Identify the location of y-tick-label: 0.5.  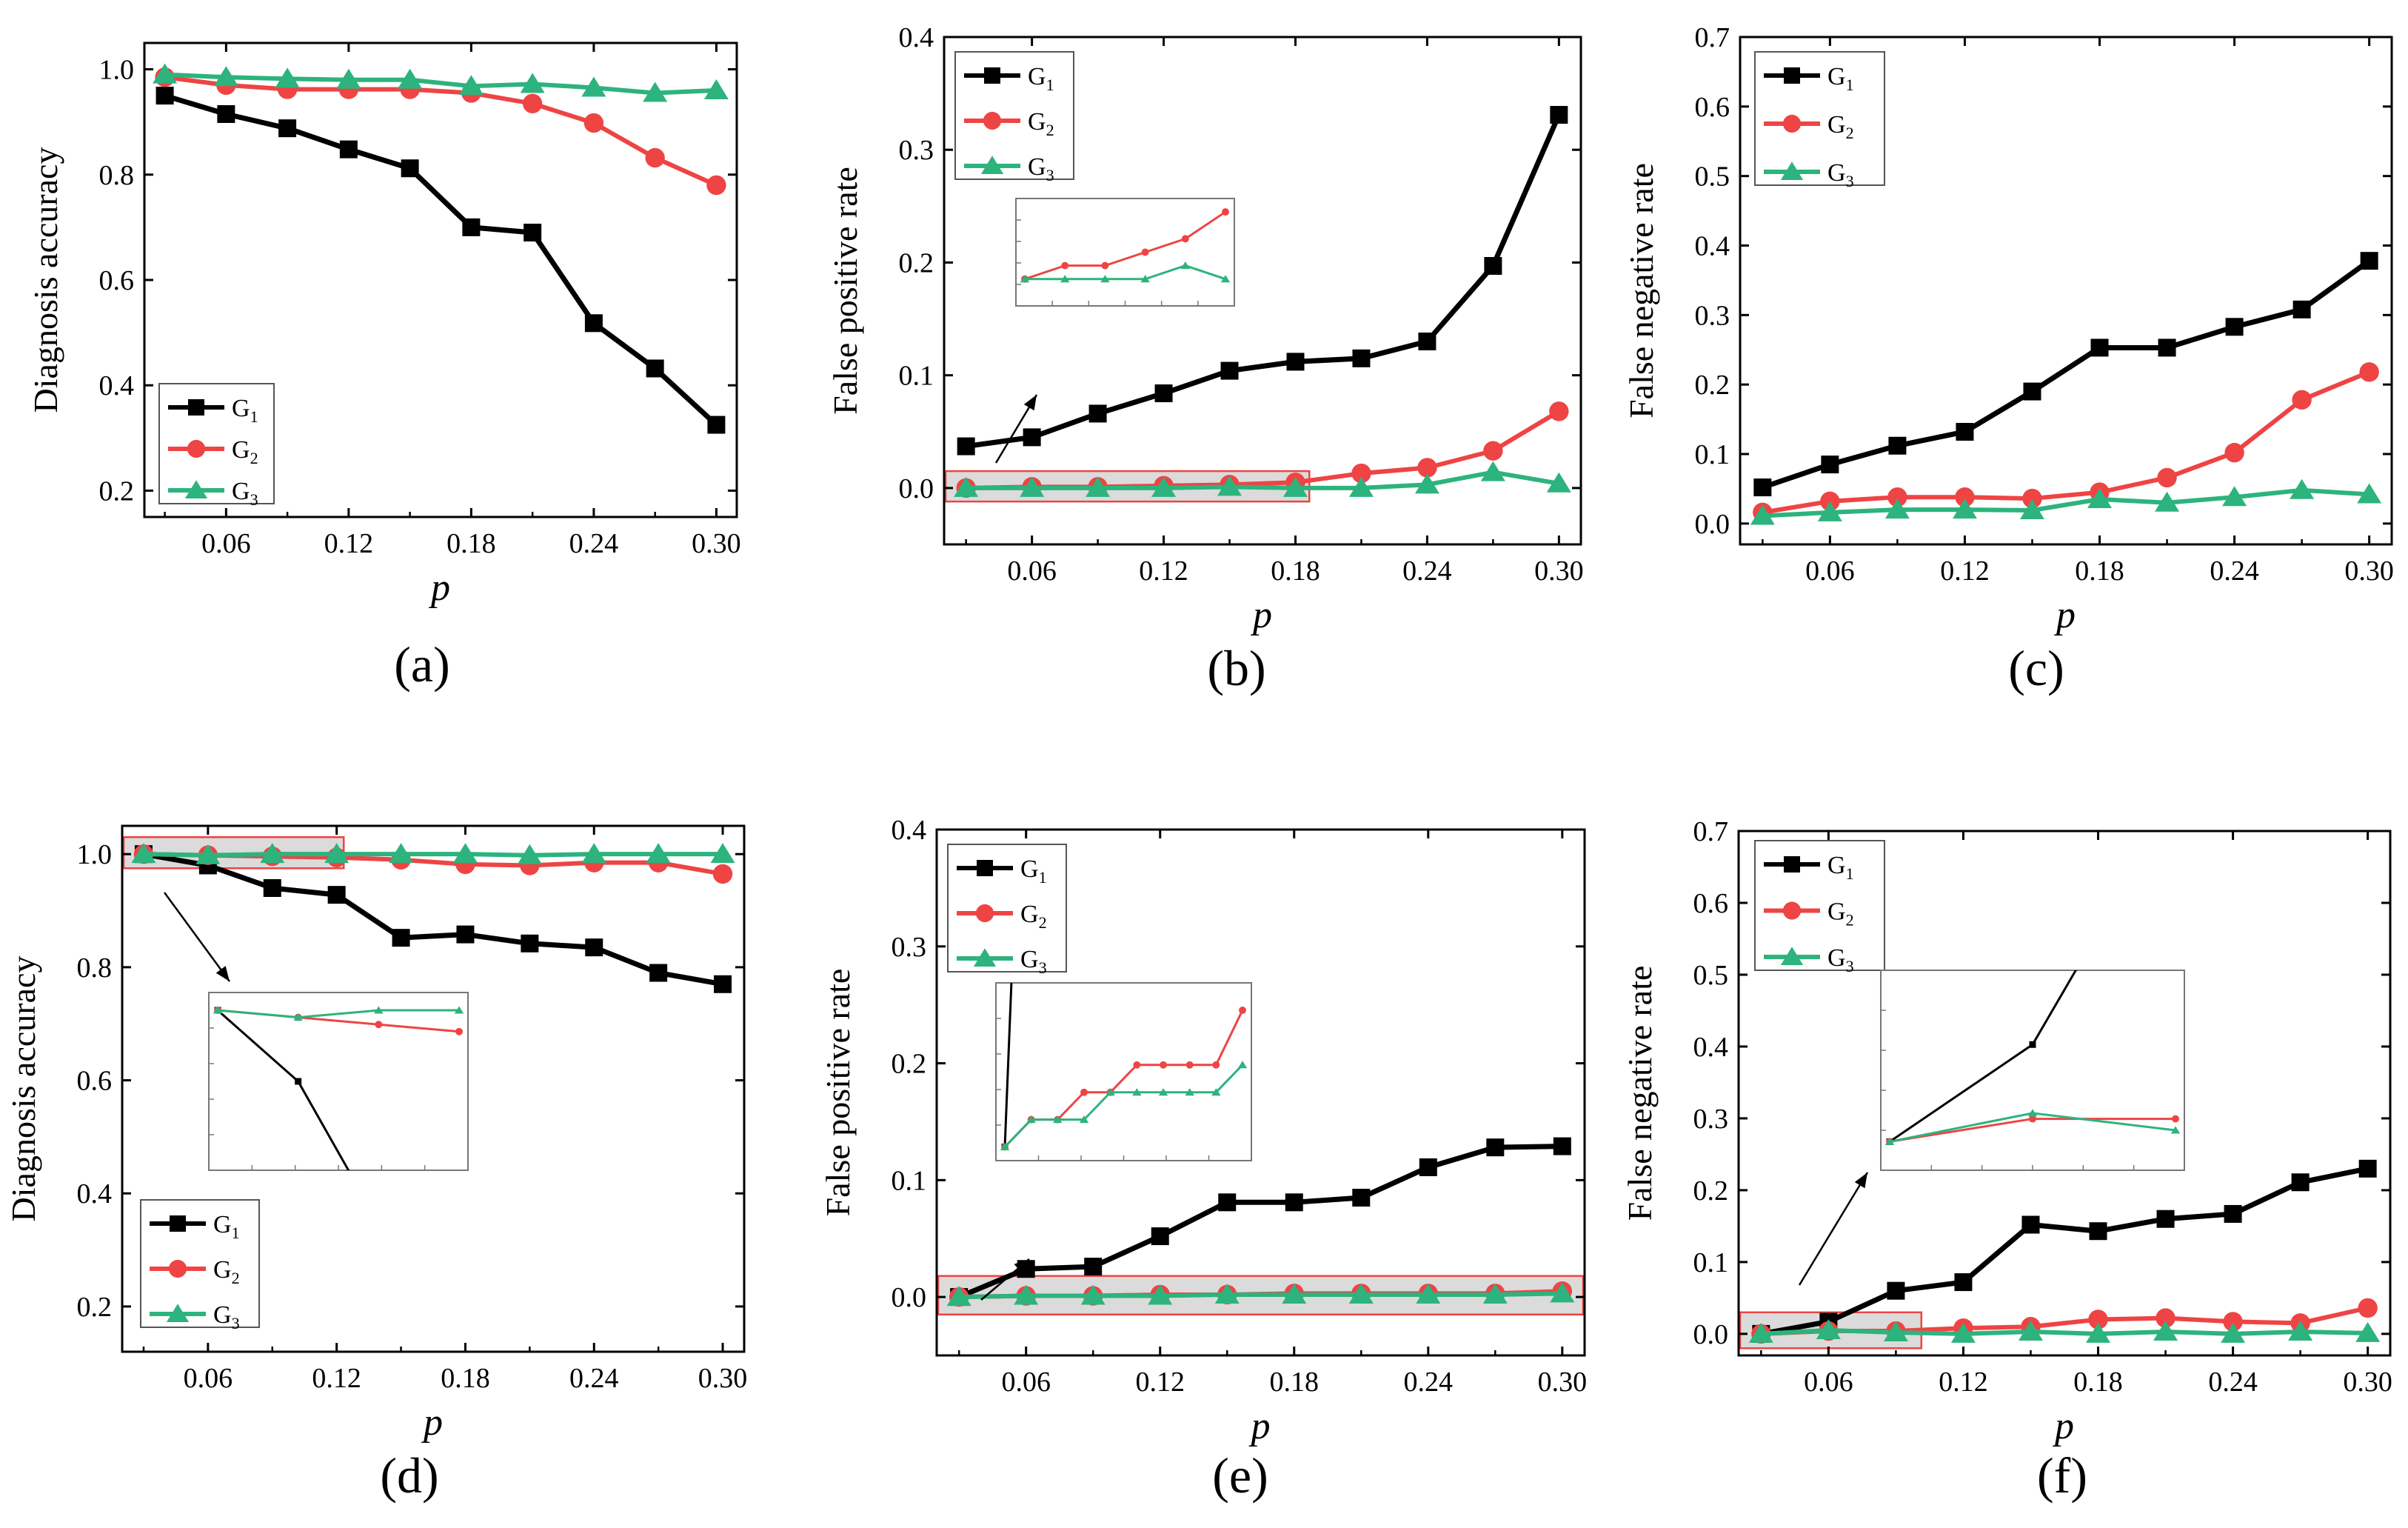
(1712, 177).